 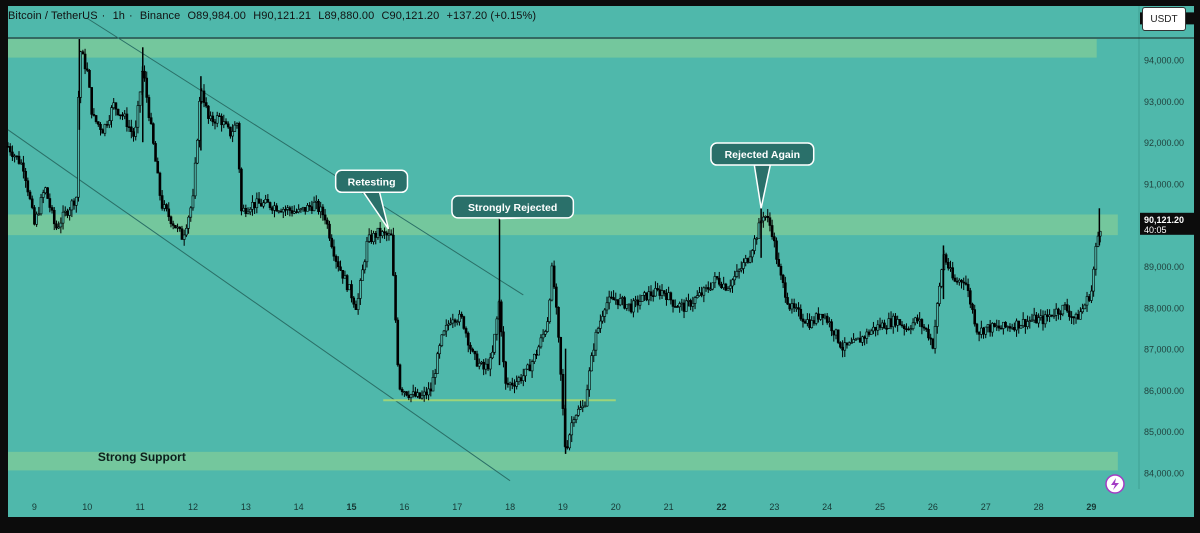 What do you see at coordinates (1164, 19) in the screenshot?
I see `currency-button: USDT` at bounding box center [1164, 19].